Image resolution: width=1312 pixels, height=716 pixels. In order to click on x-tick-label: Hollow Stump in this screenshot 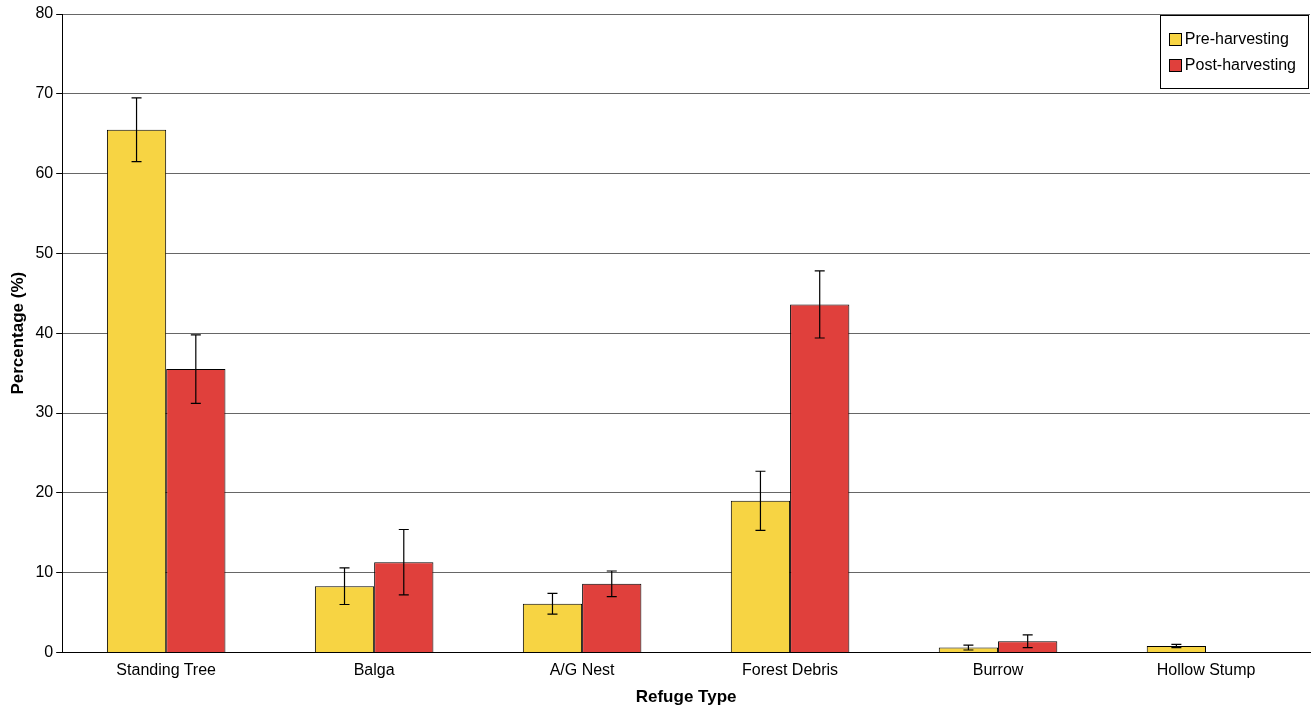, I will do `click(1206, 670)`.